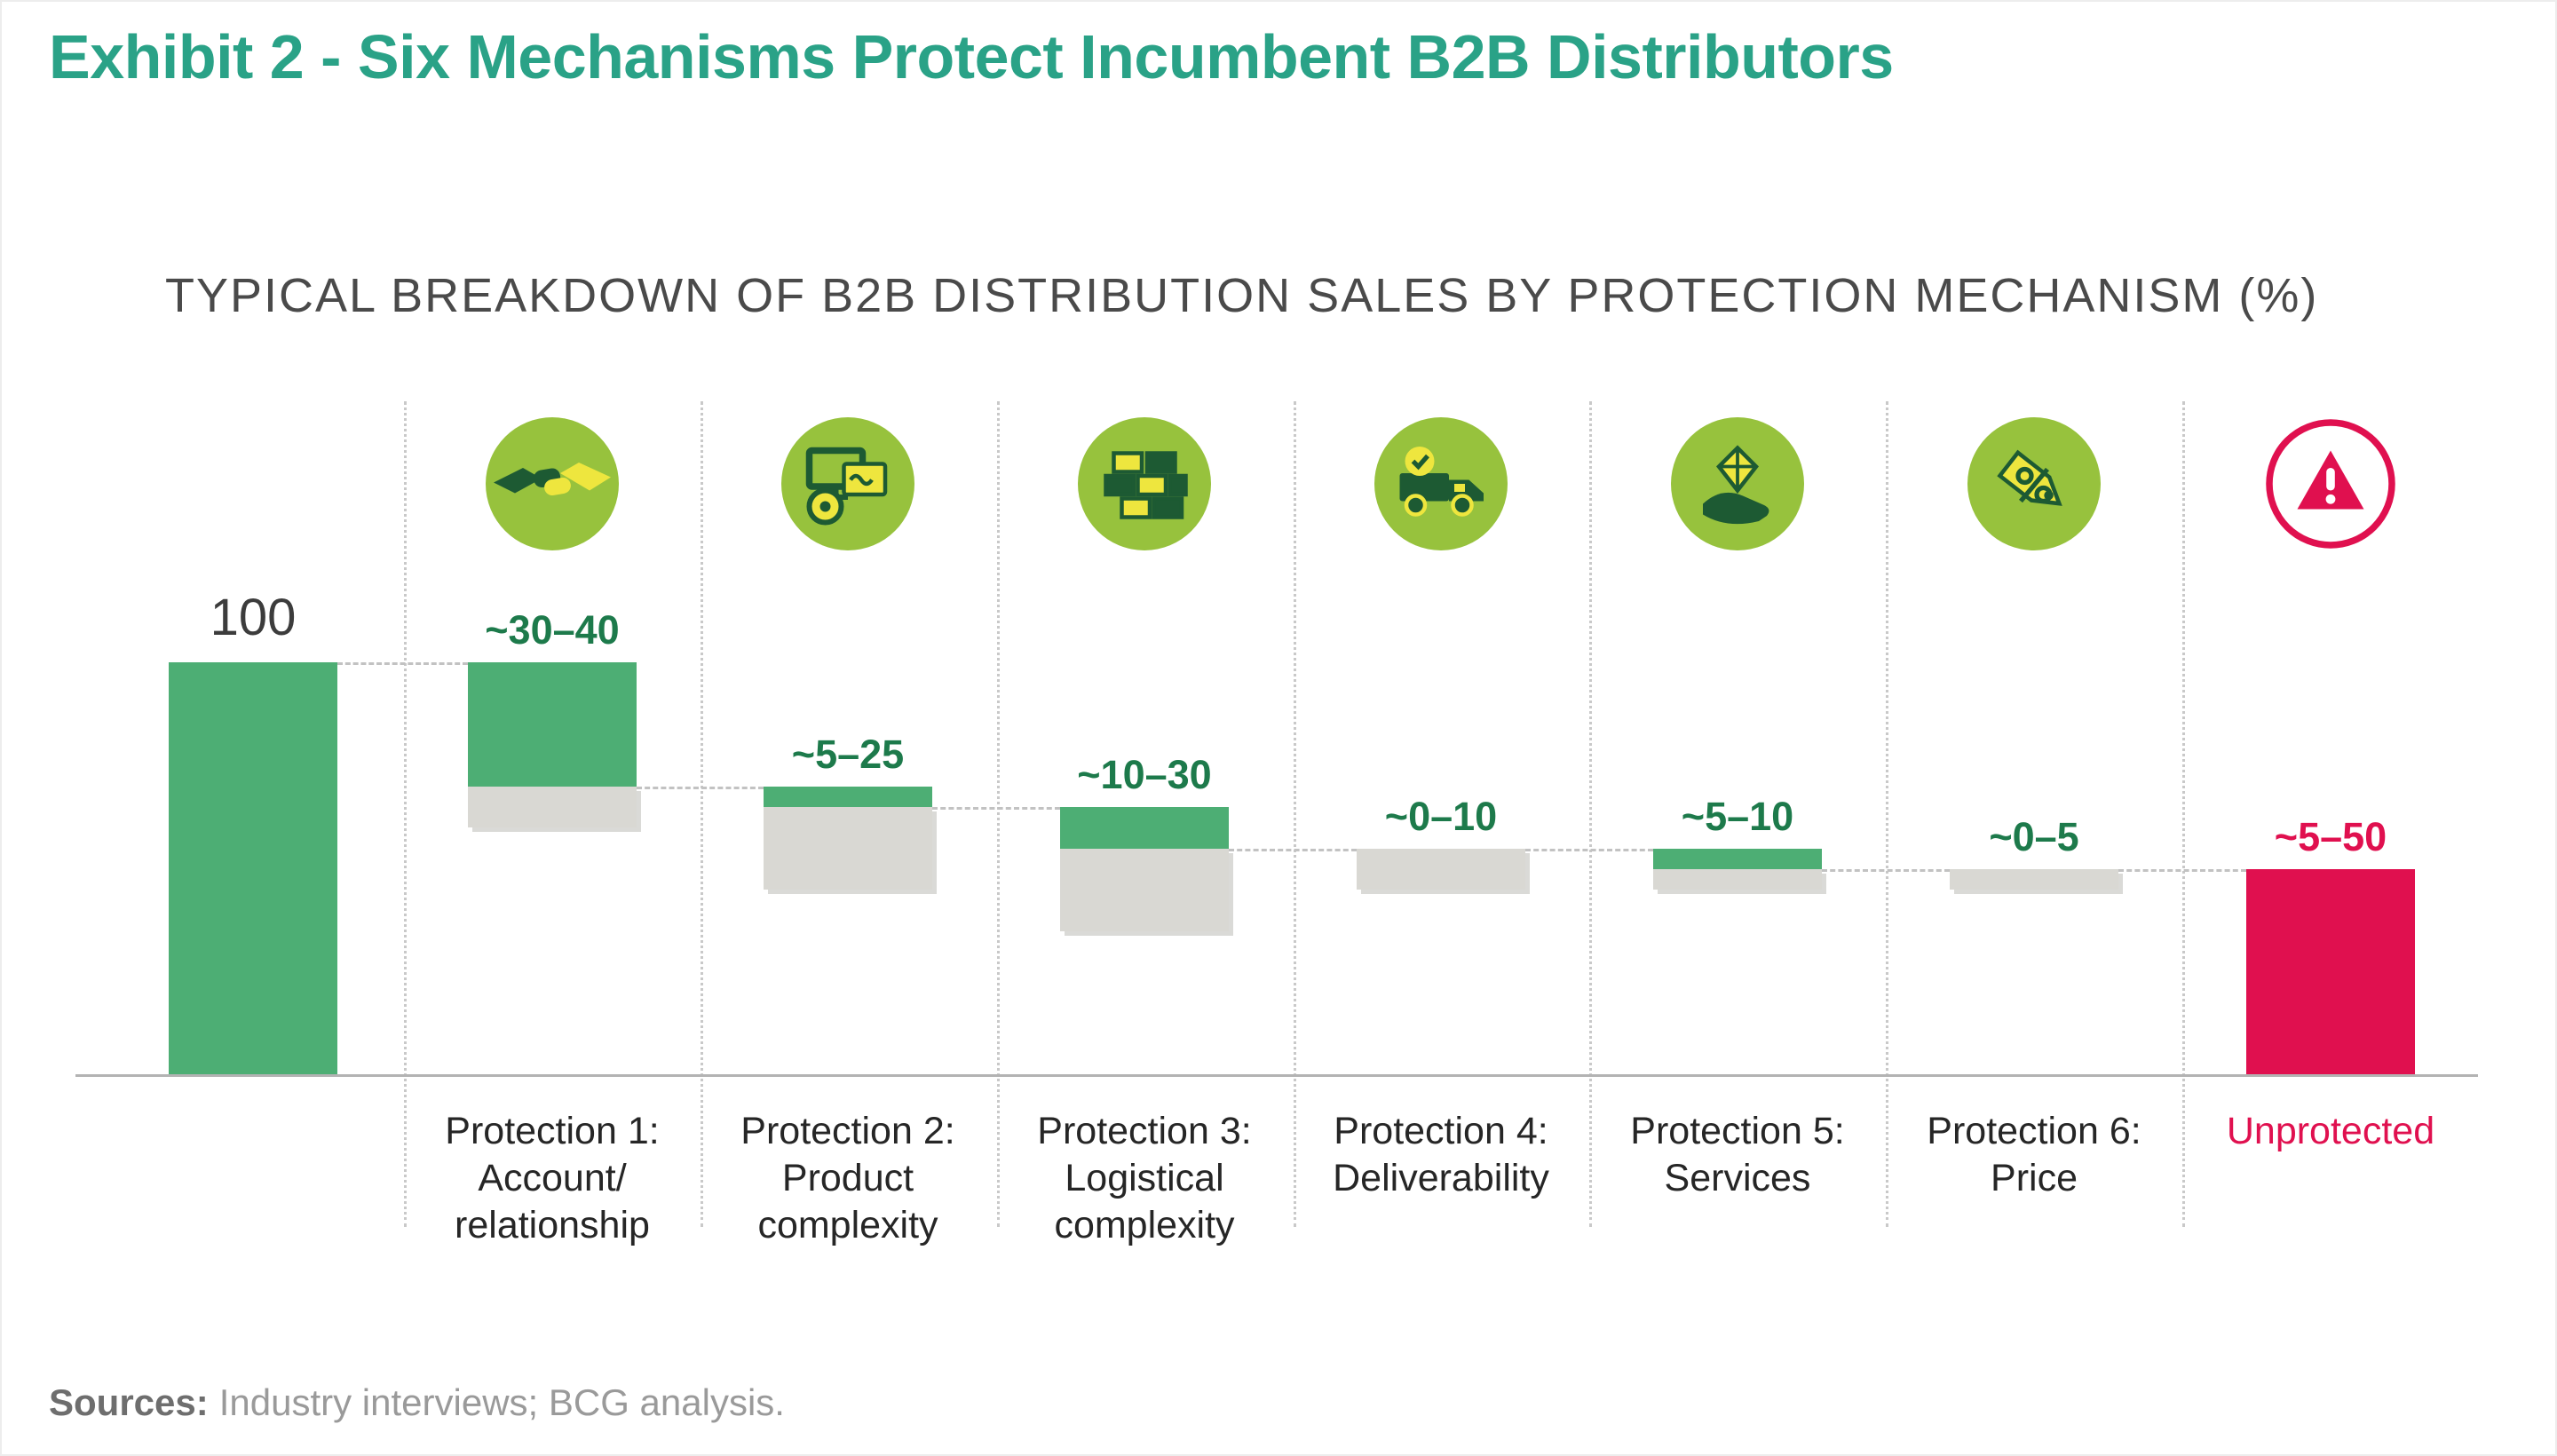 The image size is (2557, 1456). Describe the element at coordinates (1144, 1178) in the screenshot. I see `category-label-protection-3: Protection 3: Logistical complexity` at that location.